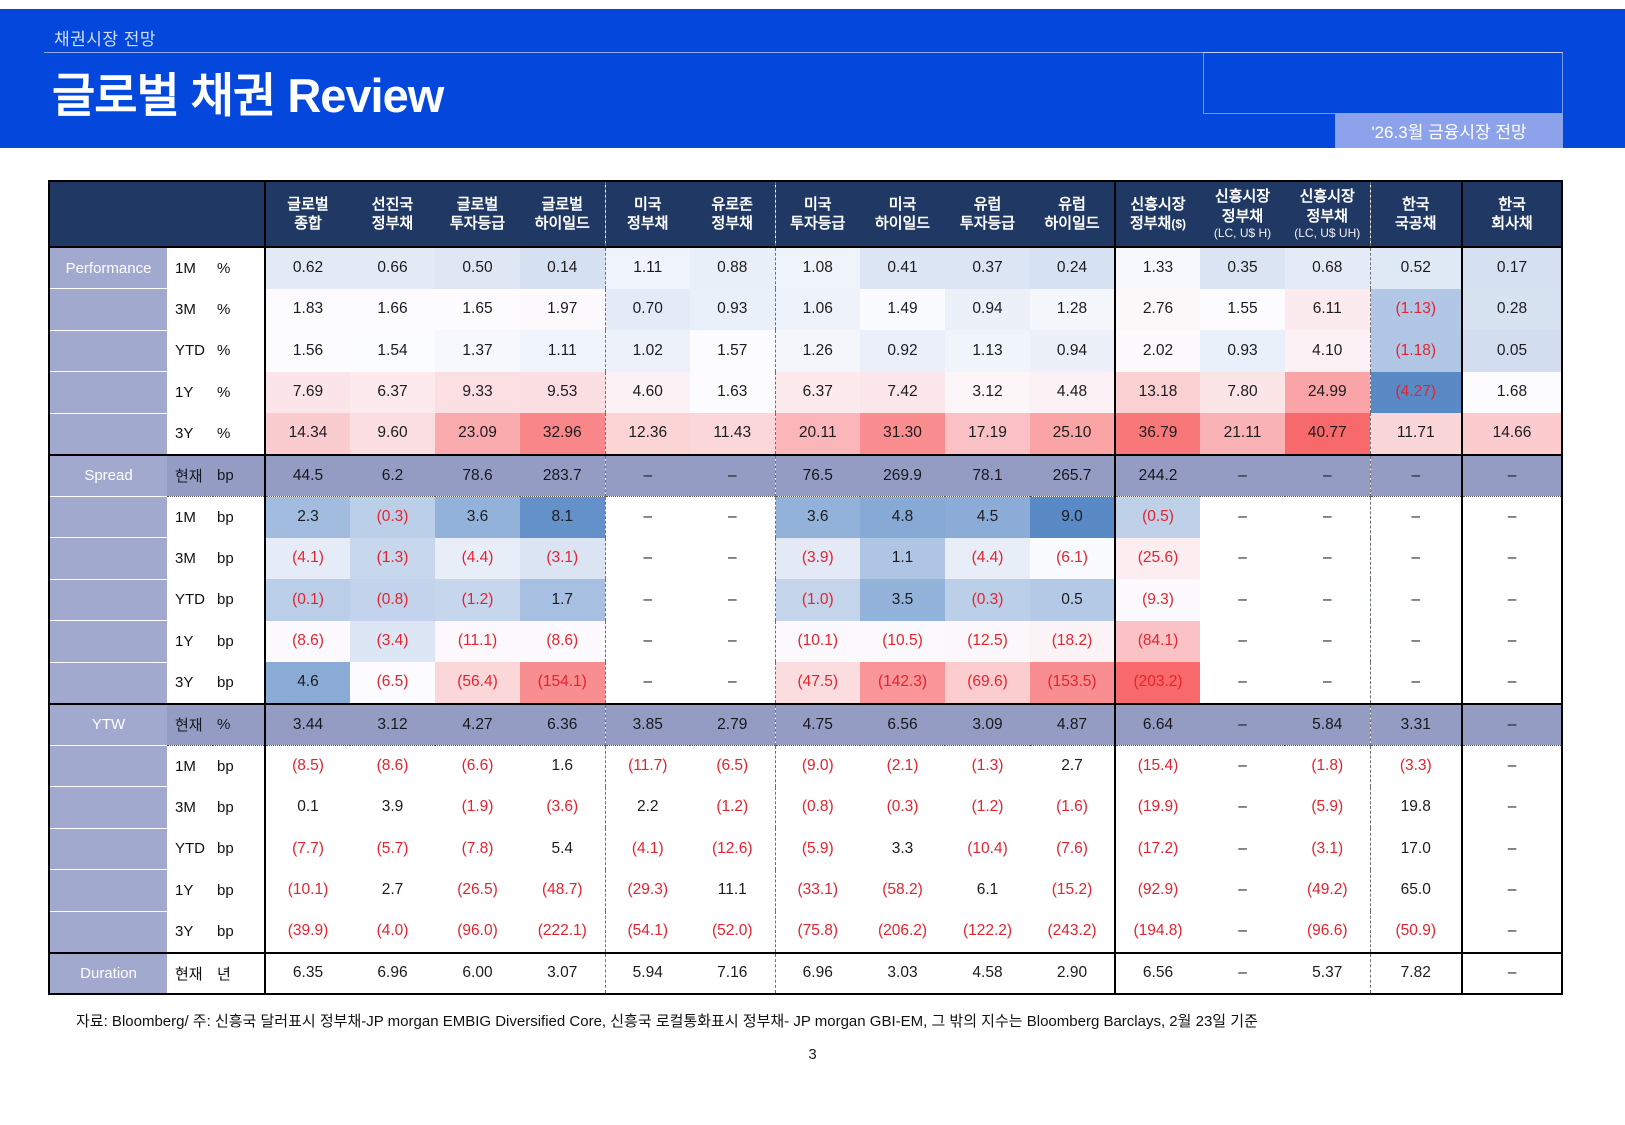 The image size is (1625, 1125). What do you see at coordinates (1073, 267) in the screenshot?
I see `value-cell: 0.24` at bounding box center [1073, 267].